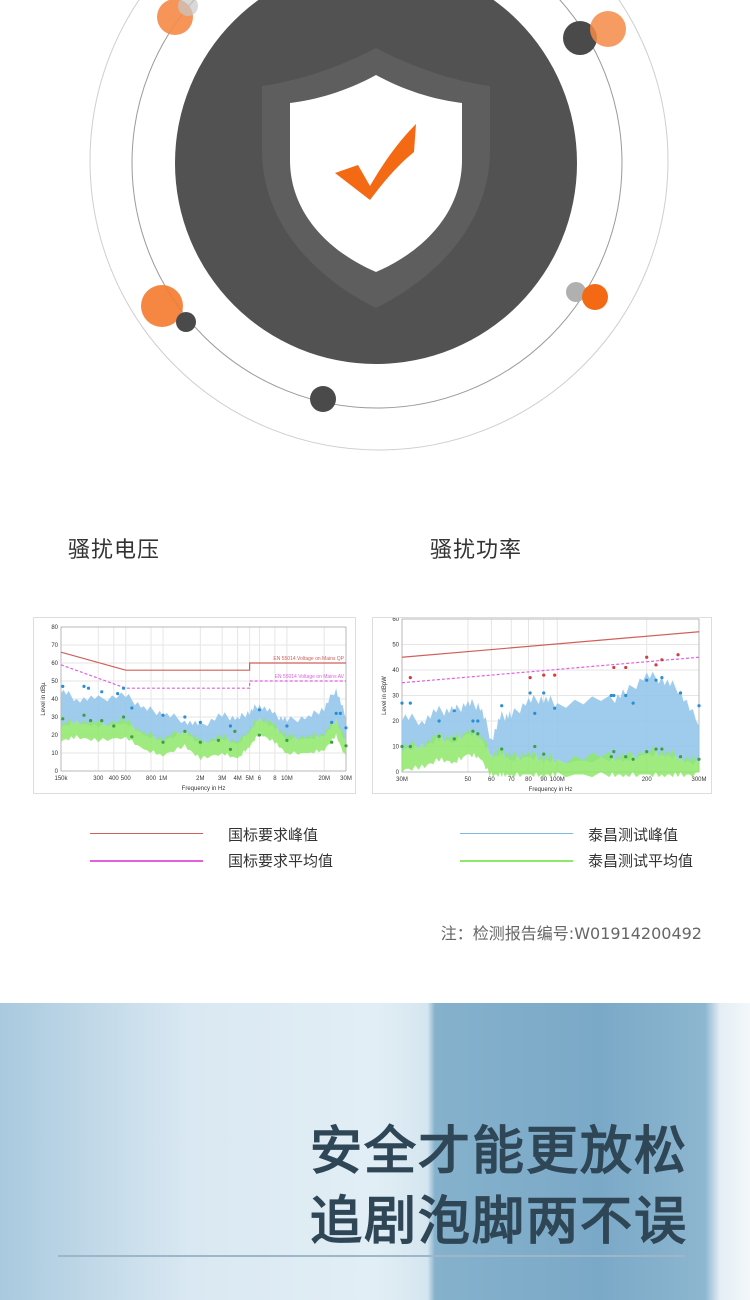 The height and width of the screenshot is (1300, 750). What do you see at coordinates (557, 780) in the screenshot?
I see `x-tick-label: 100M` at bounding box center [557, 780].